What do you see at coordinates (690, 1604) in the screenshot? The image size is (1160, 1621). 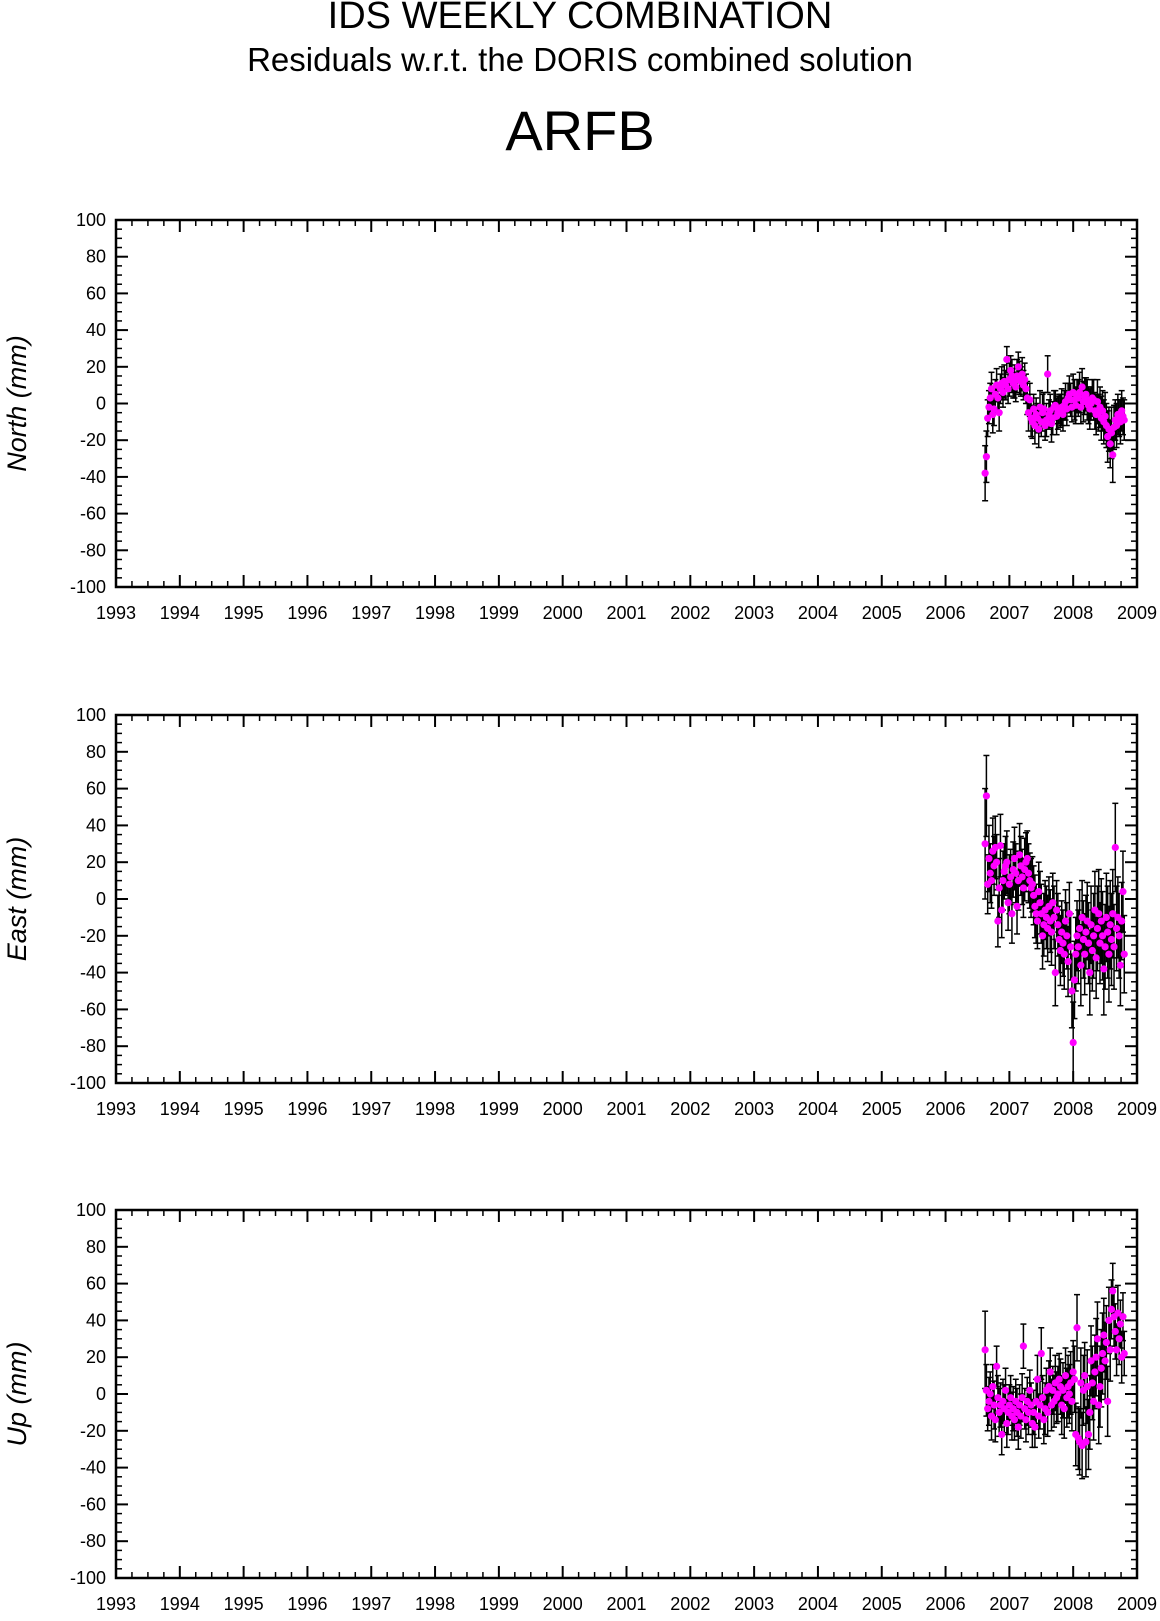 I see `x-tick-label: 2002` at bounding box center [690, 1604].